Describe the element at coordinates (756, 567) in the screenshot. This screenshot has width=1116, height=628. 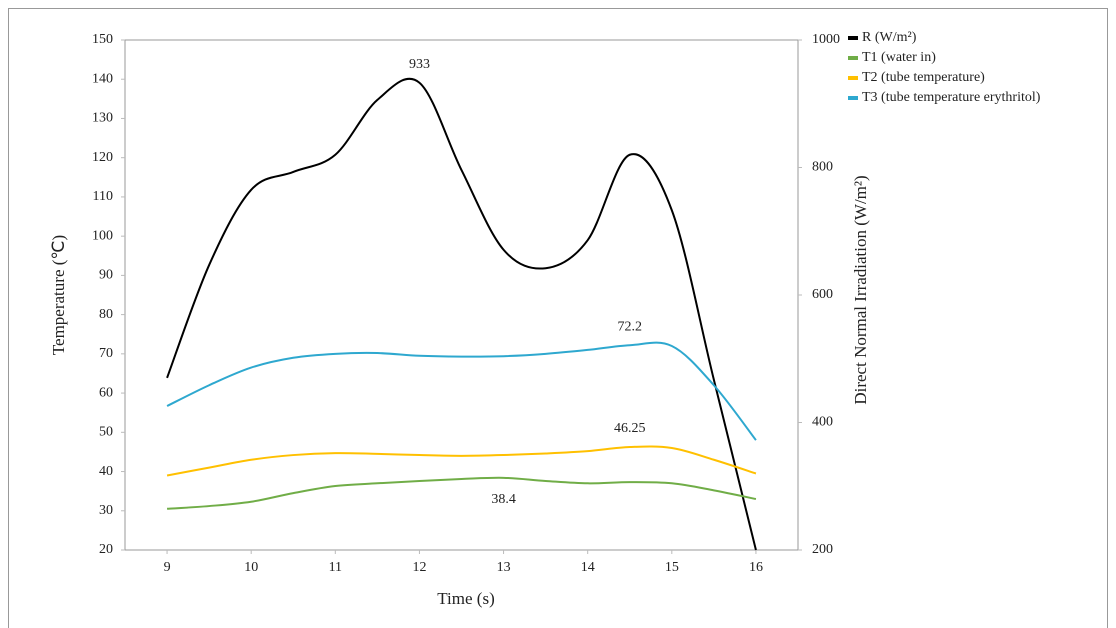
I see `x-tick-label: 16` at that location.